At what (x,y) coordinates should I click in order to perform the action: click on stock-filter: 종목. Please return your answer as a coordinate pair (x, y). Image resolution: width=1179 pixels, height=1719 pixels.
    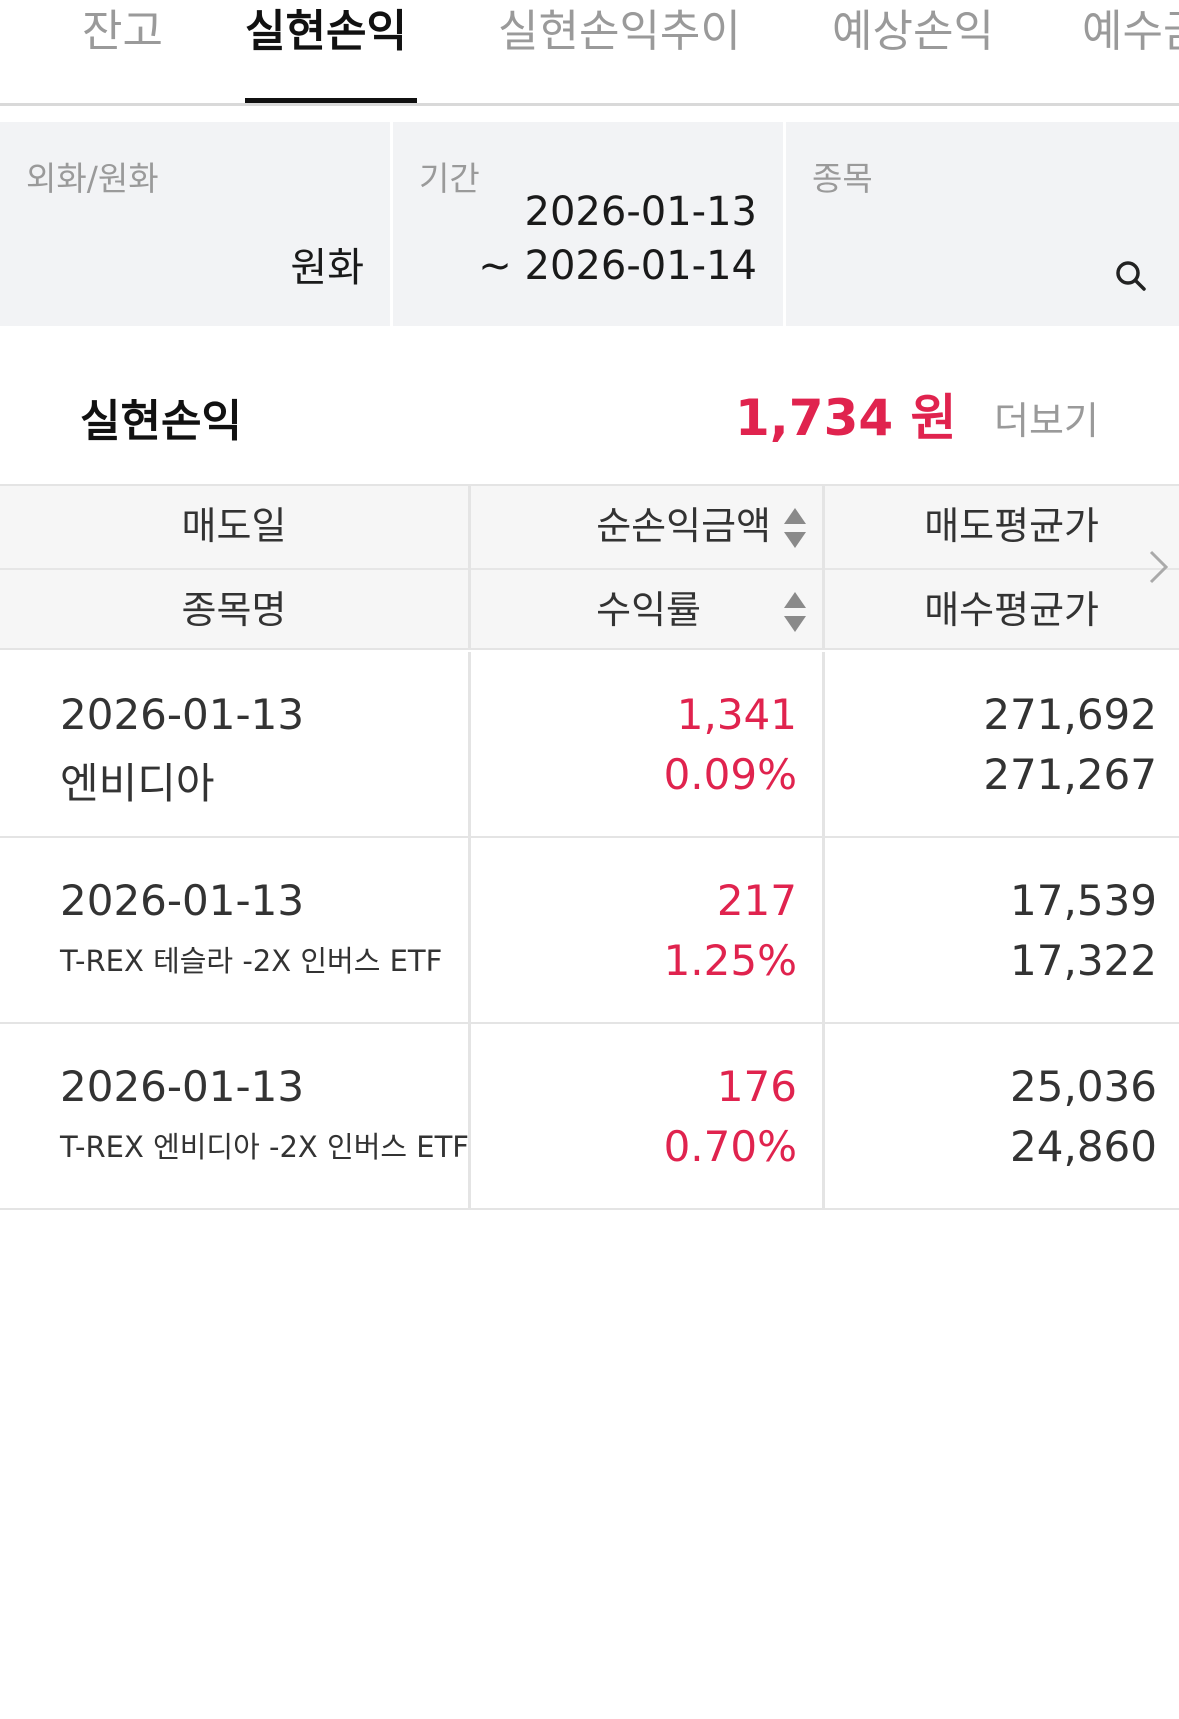
    Looking at the image, I should click on (982, 224).